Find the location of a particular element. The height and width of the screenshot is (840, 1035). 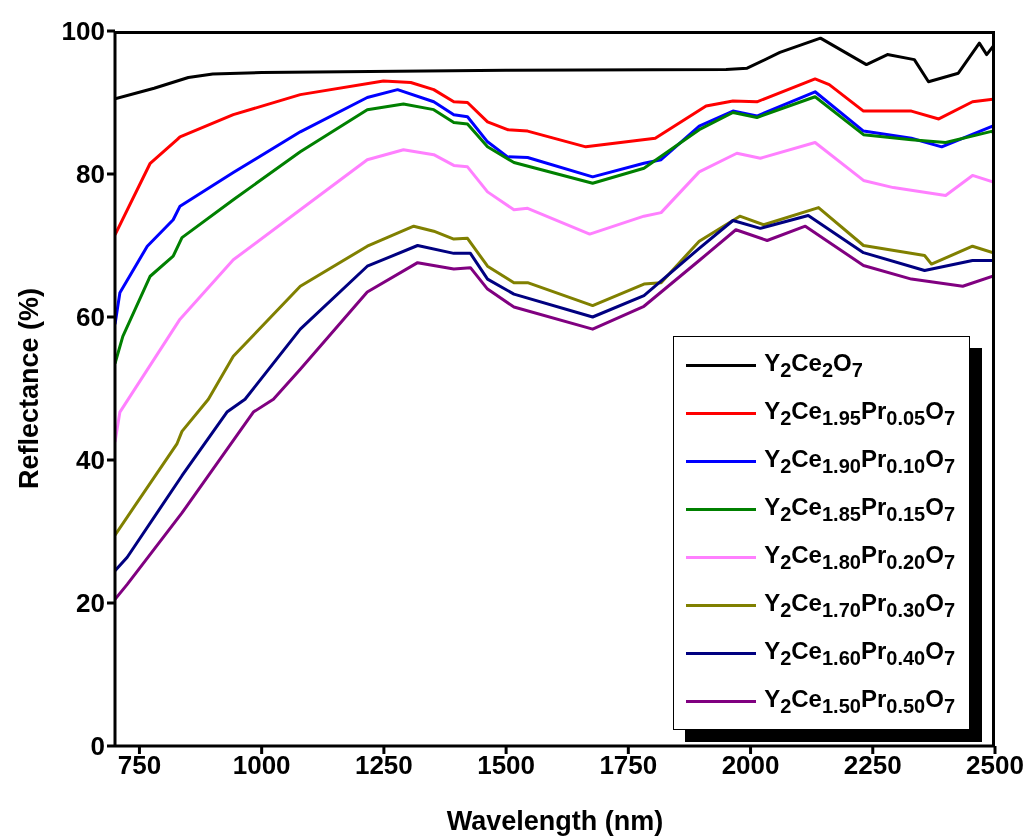

x-tick-label: 1000 is located at coordinates (261, 765).